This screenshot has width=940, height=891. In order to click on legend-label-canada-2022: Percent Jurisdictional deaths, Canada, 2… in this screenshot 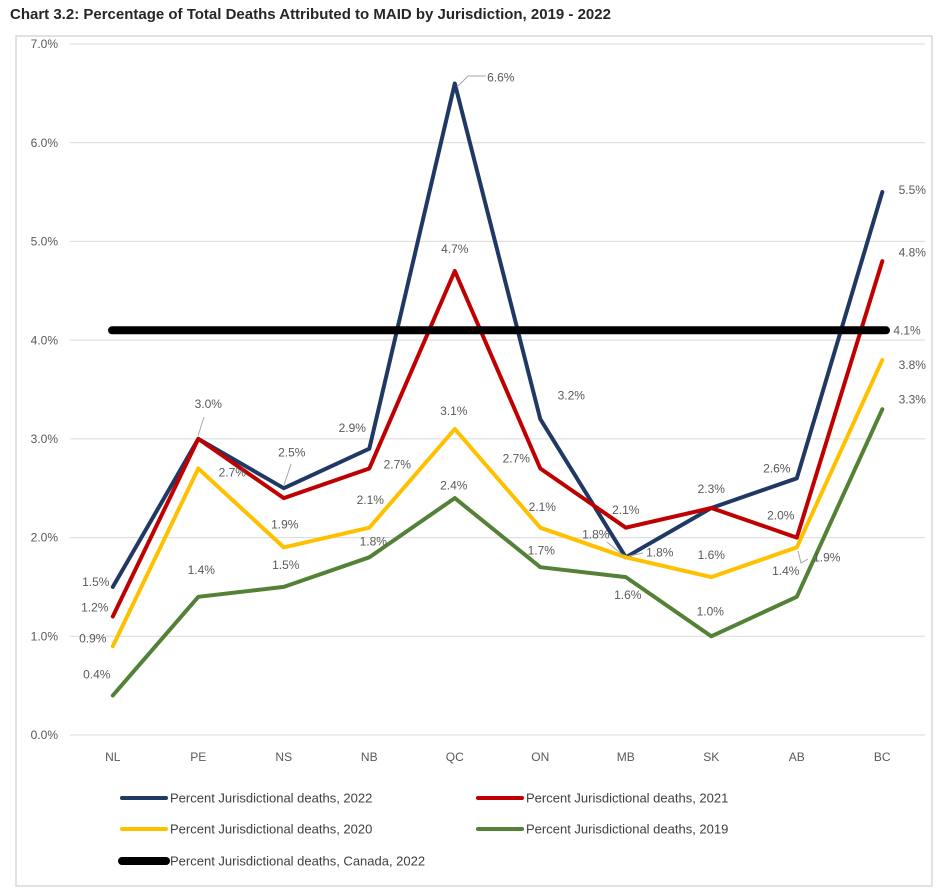, I will do `click(297, 860)`.